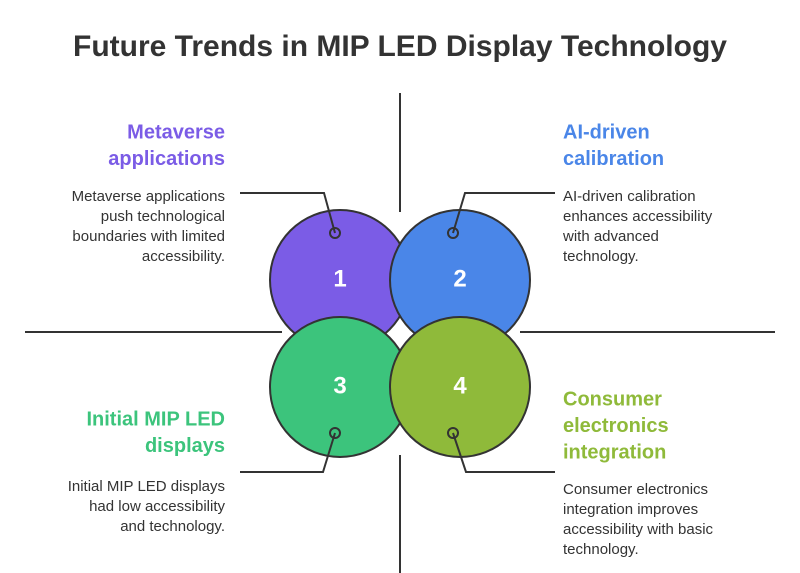 The height and width of the screenshot is (573, 800). I want to click on quadrant-title: Consumer, so click(612, 399).